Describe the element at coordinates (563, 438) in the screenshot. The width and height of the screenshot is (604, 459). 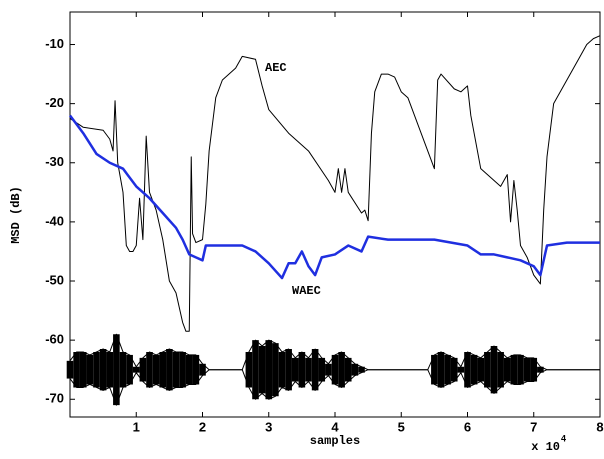
I see `x-multiplier-exponent: 4` at that location.